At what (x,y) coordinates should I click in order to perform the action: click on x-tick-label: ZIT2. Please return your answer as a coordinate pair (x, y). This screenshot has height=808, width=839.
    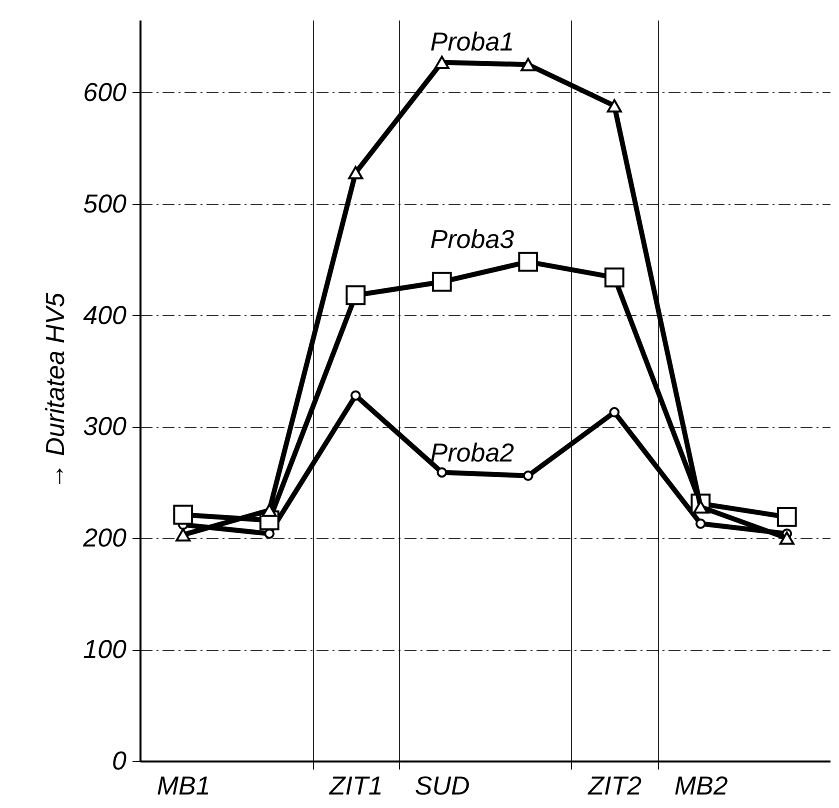
    Looking at the image, I should click on (614, 785).